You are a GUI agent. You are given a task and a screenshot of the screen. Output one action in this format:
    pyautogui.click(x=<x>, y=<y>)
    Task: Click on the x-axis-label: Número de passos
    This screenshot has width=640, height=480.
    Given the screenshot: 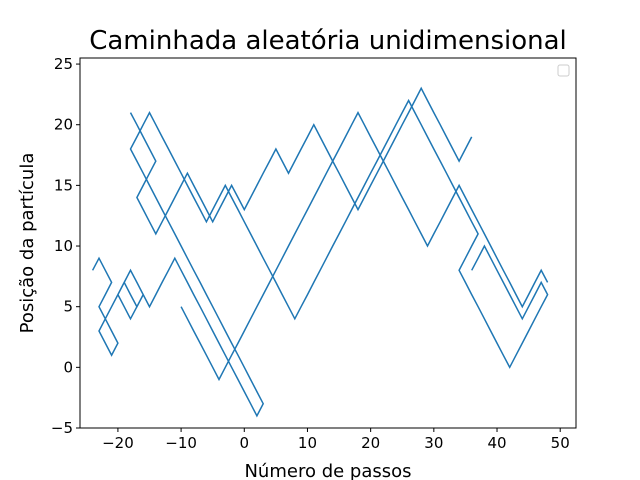 What is the action you would take?
    pyautogui.click(x=327, y=470)
    